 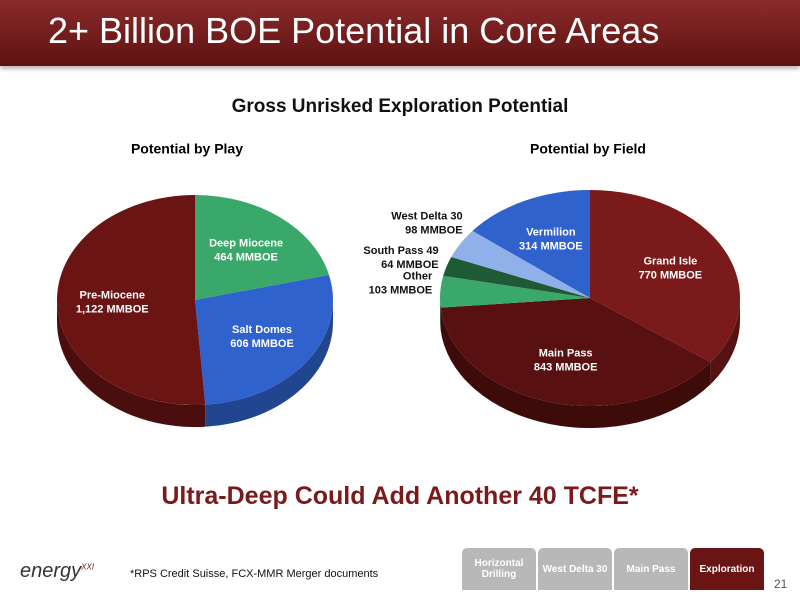 I want to click on slice-value-label: 314 MMBOE, so click(x=551, y=247).